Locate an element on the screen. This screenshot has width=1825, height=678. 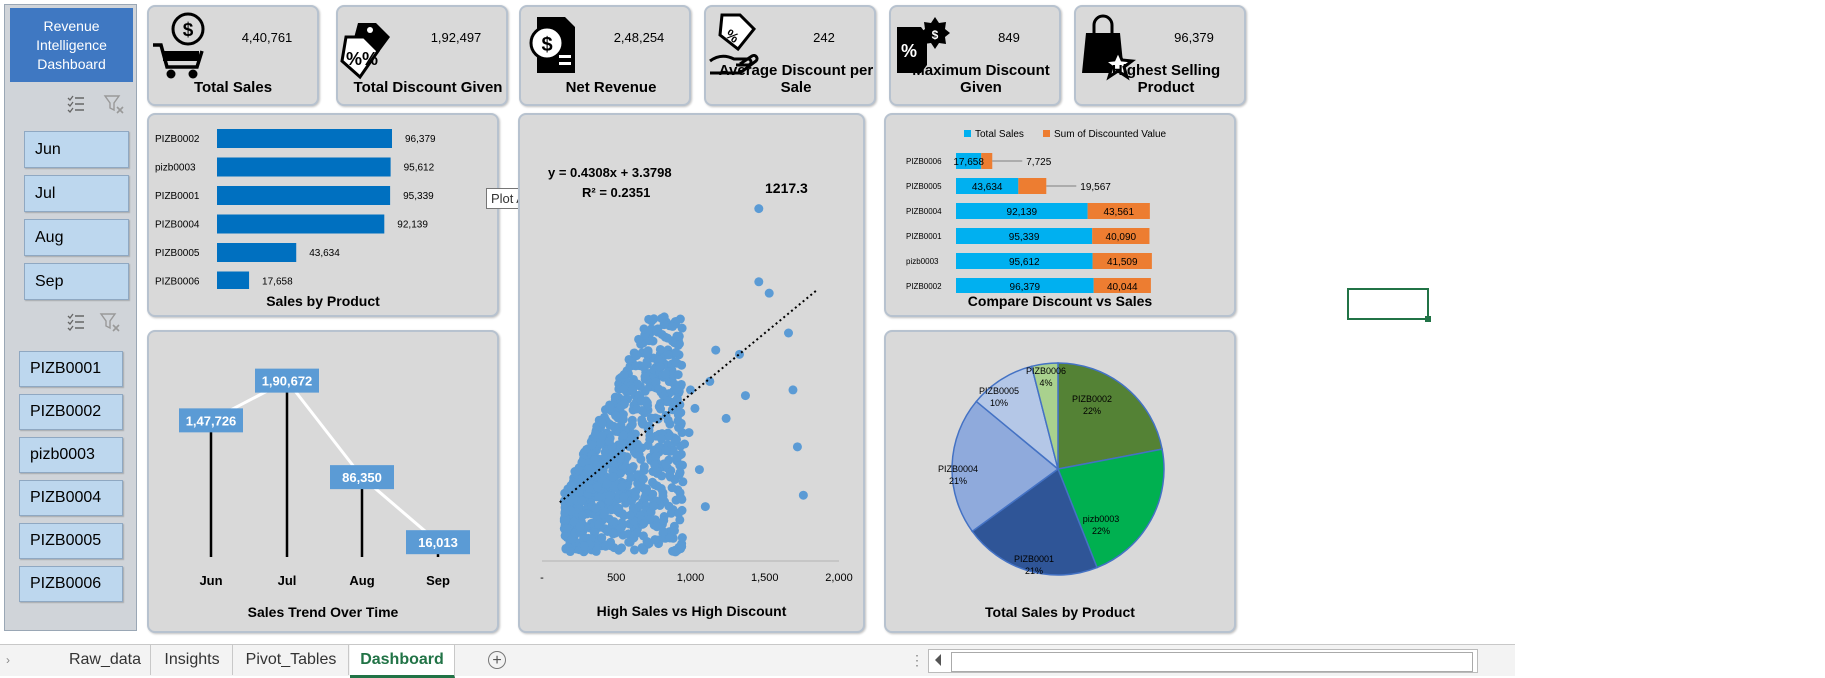
x-tick-label: 1,500 is located at coordinates (765, 578).